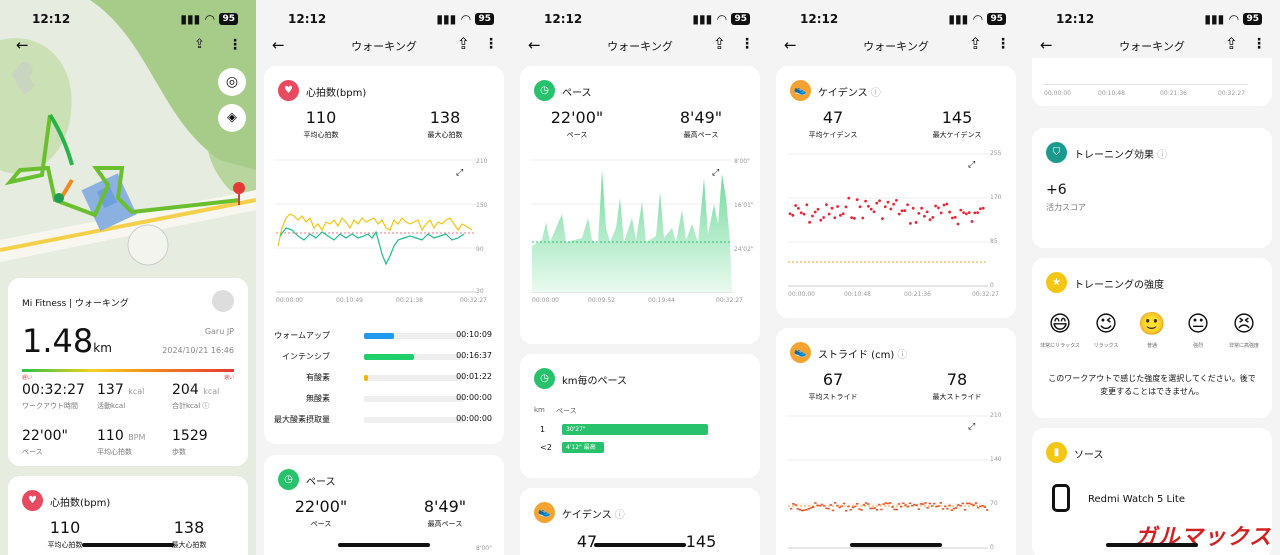  I want to click on locate-button: ◎, so click(232, 82).